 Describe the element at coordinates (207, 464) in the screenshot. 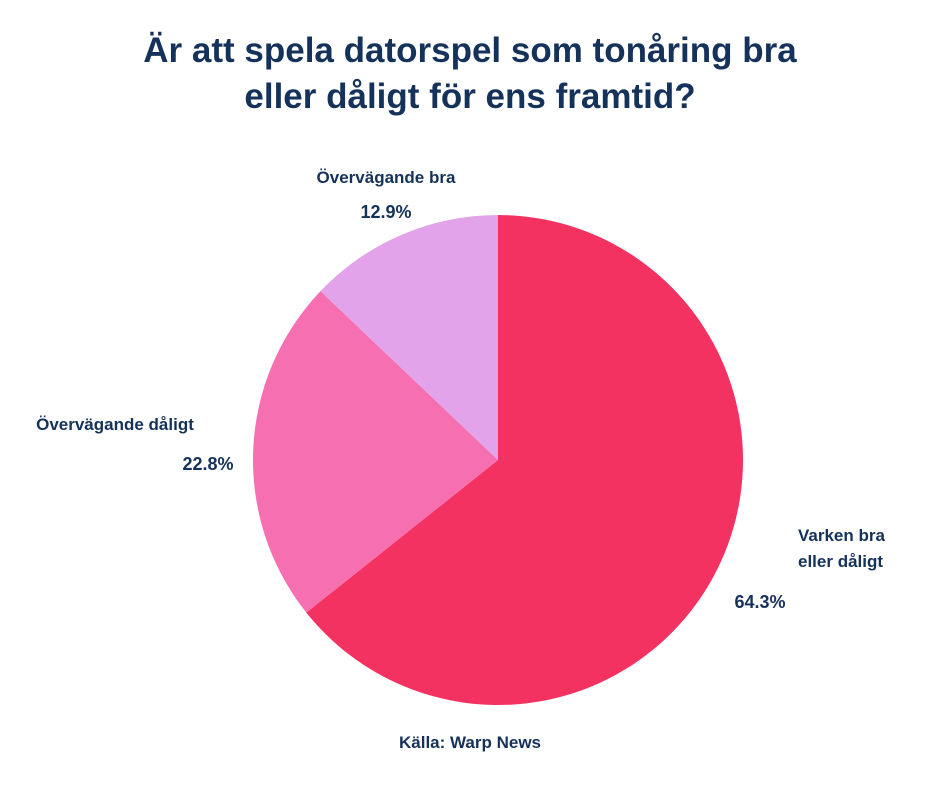

I see `slice-value-mostly-bad: 22.8%` at that location.